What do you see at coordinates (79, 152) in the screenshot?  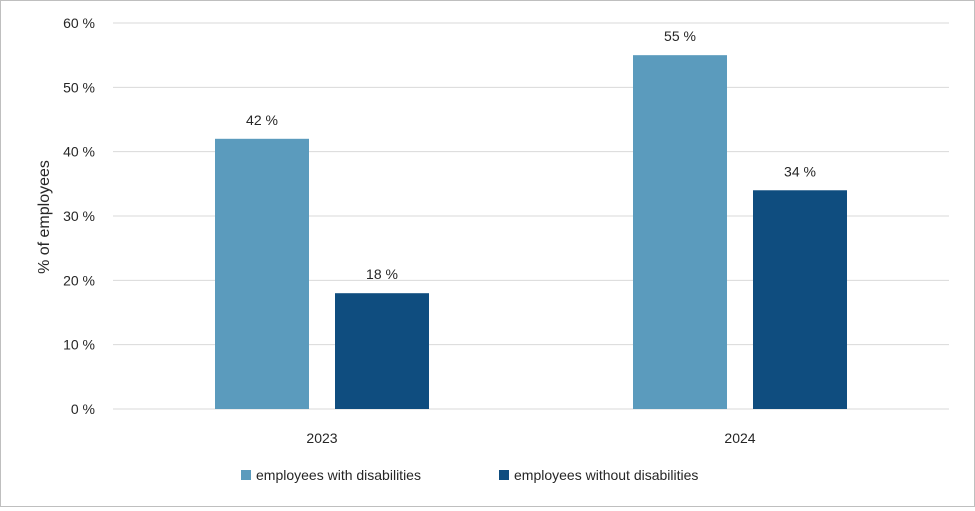 I see `y-tick-label: 40 %` at bounding box center [79, 152].